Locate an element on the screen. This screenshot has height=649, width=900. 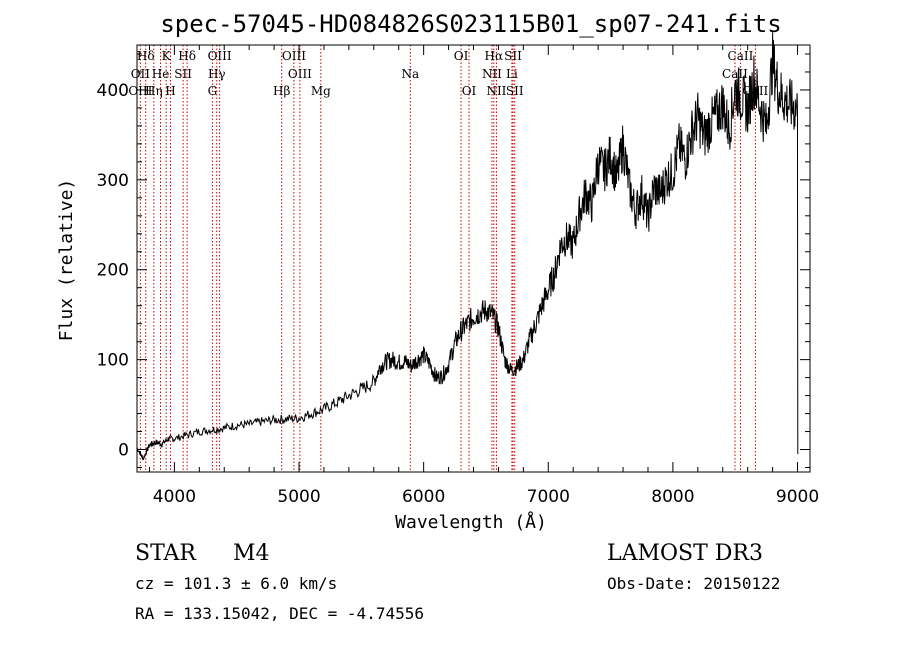
emission-line-label: H is located at coordinates (170, 91).